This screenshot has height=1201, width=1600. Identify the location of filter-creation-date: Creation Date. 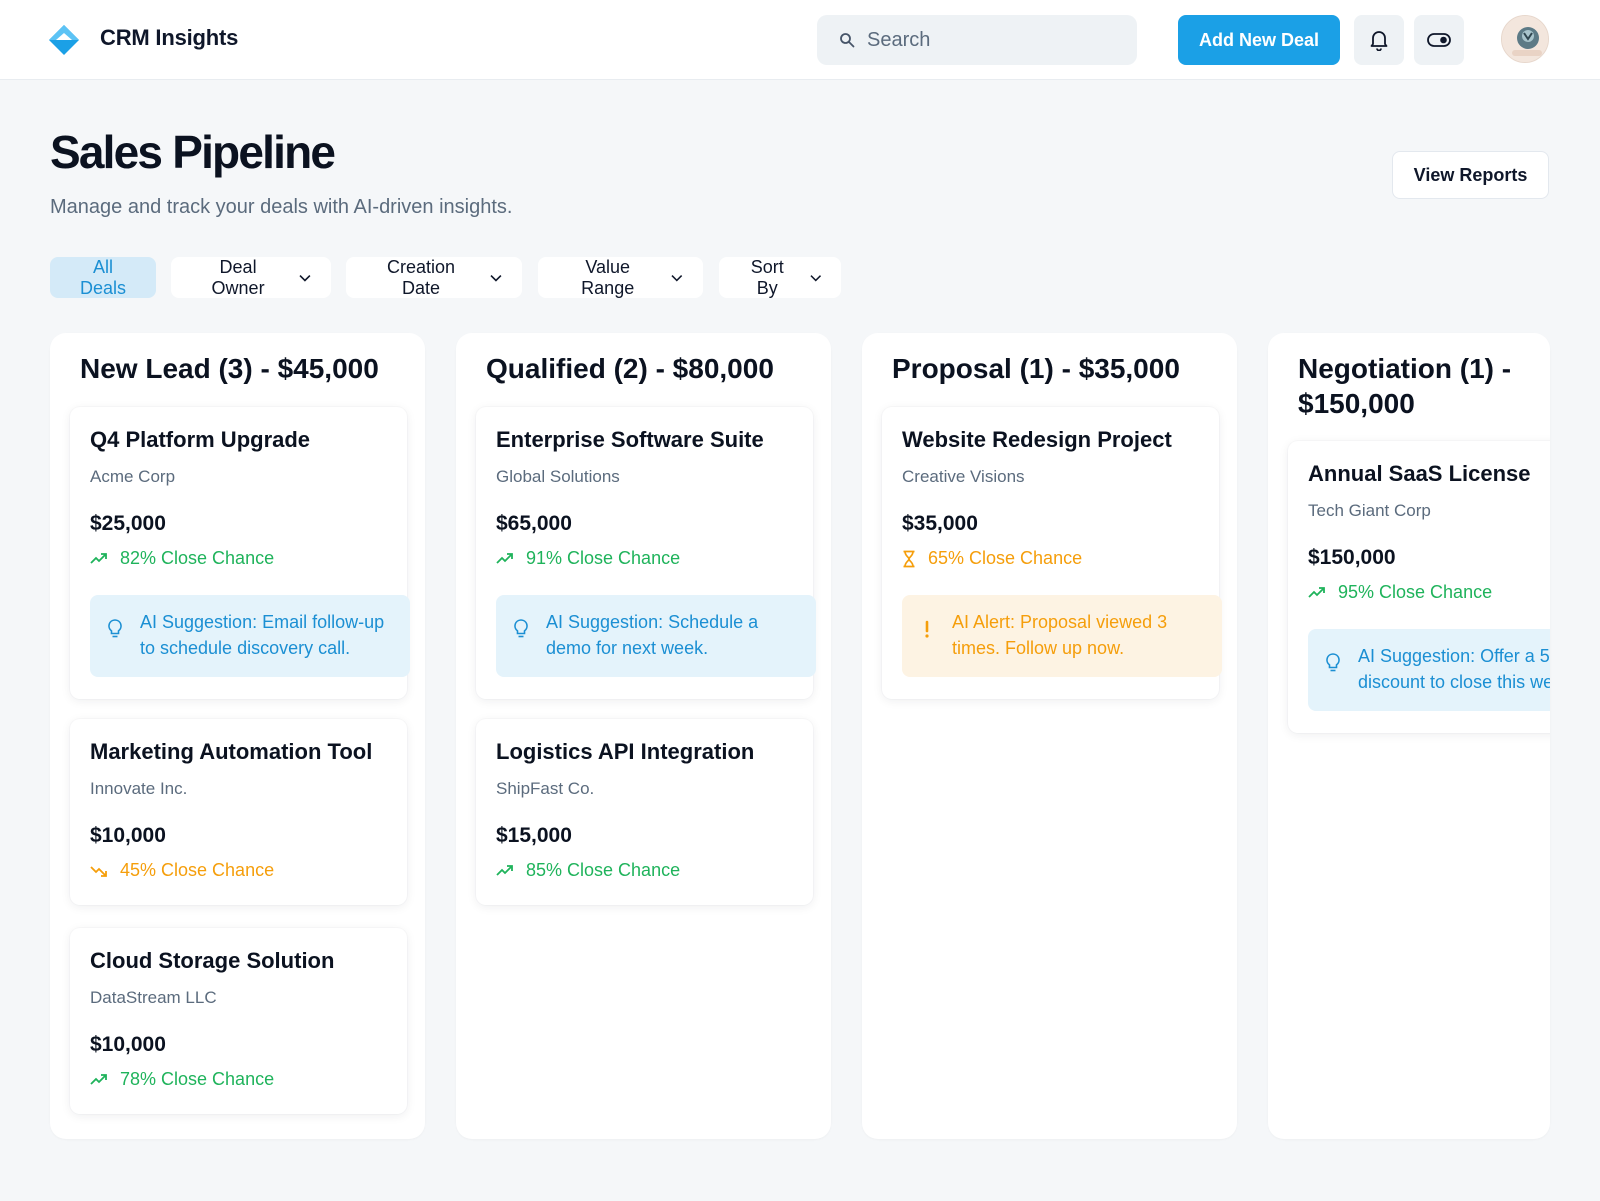
(434, 277).